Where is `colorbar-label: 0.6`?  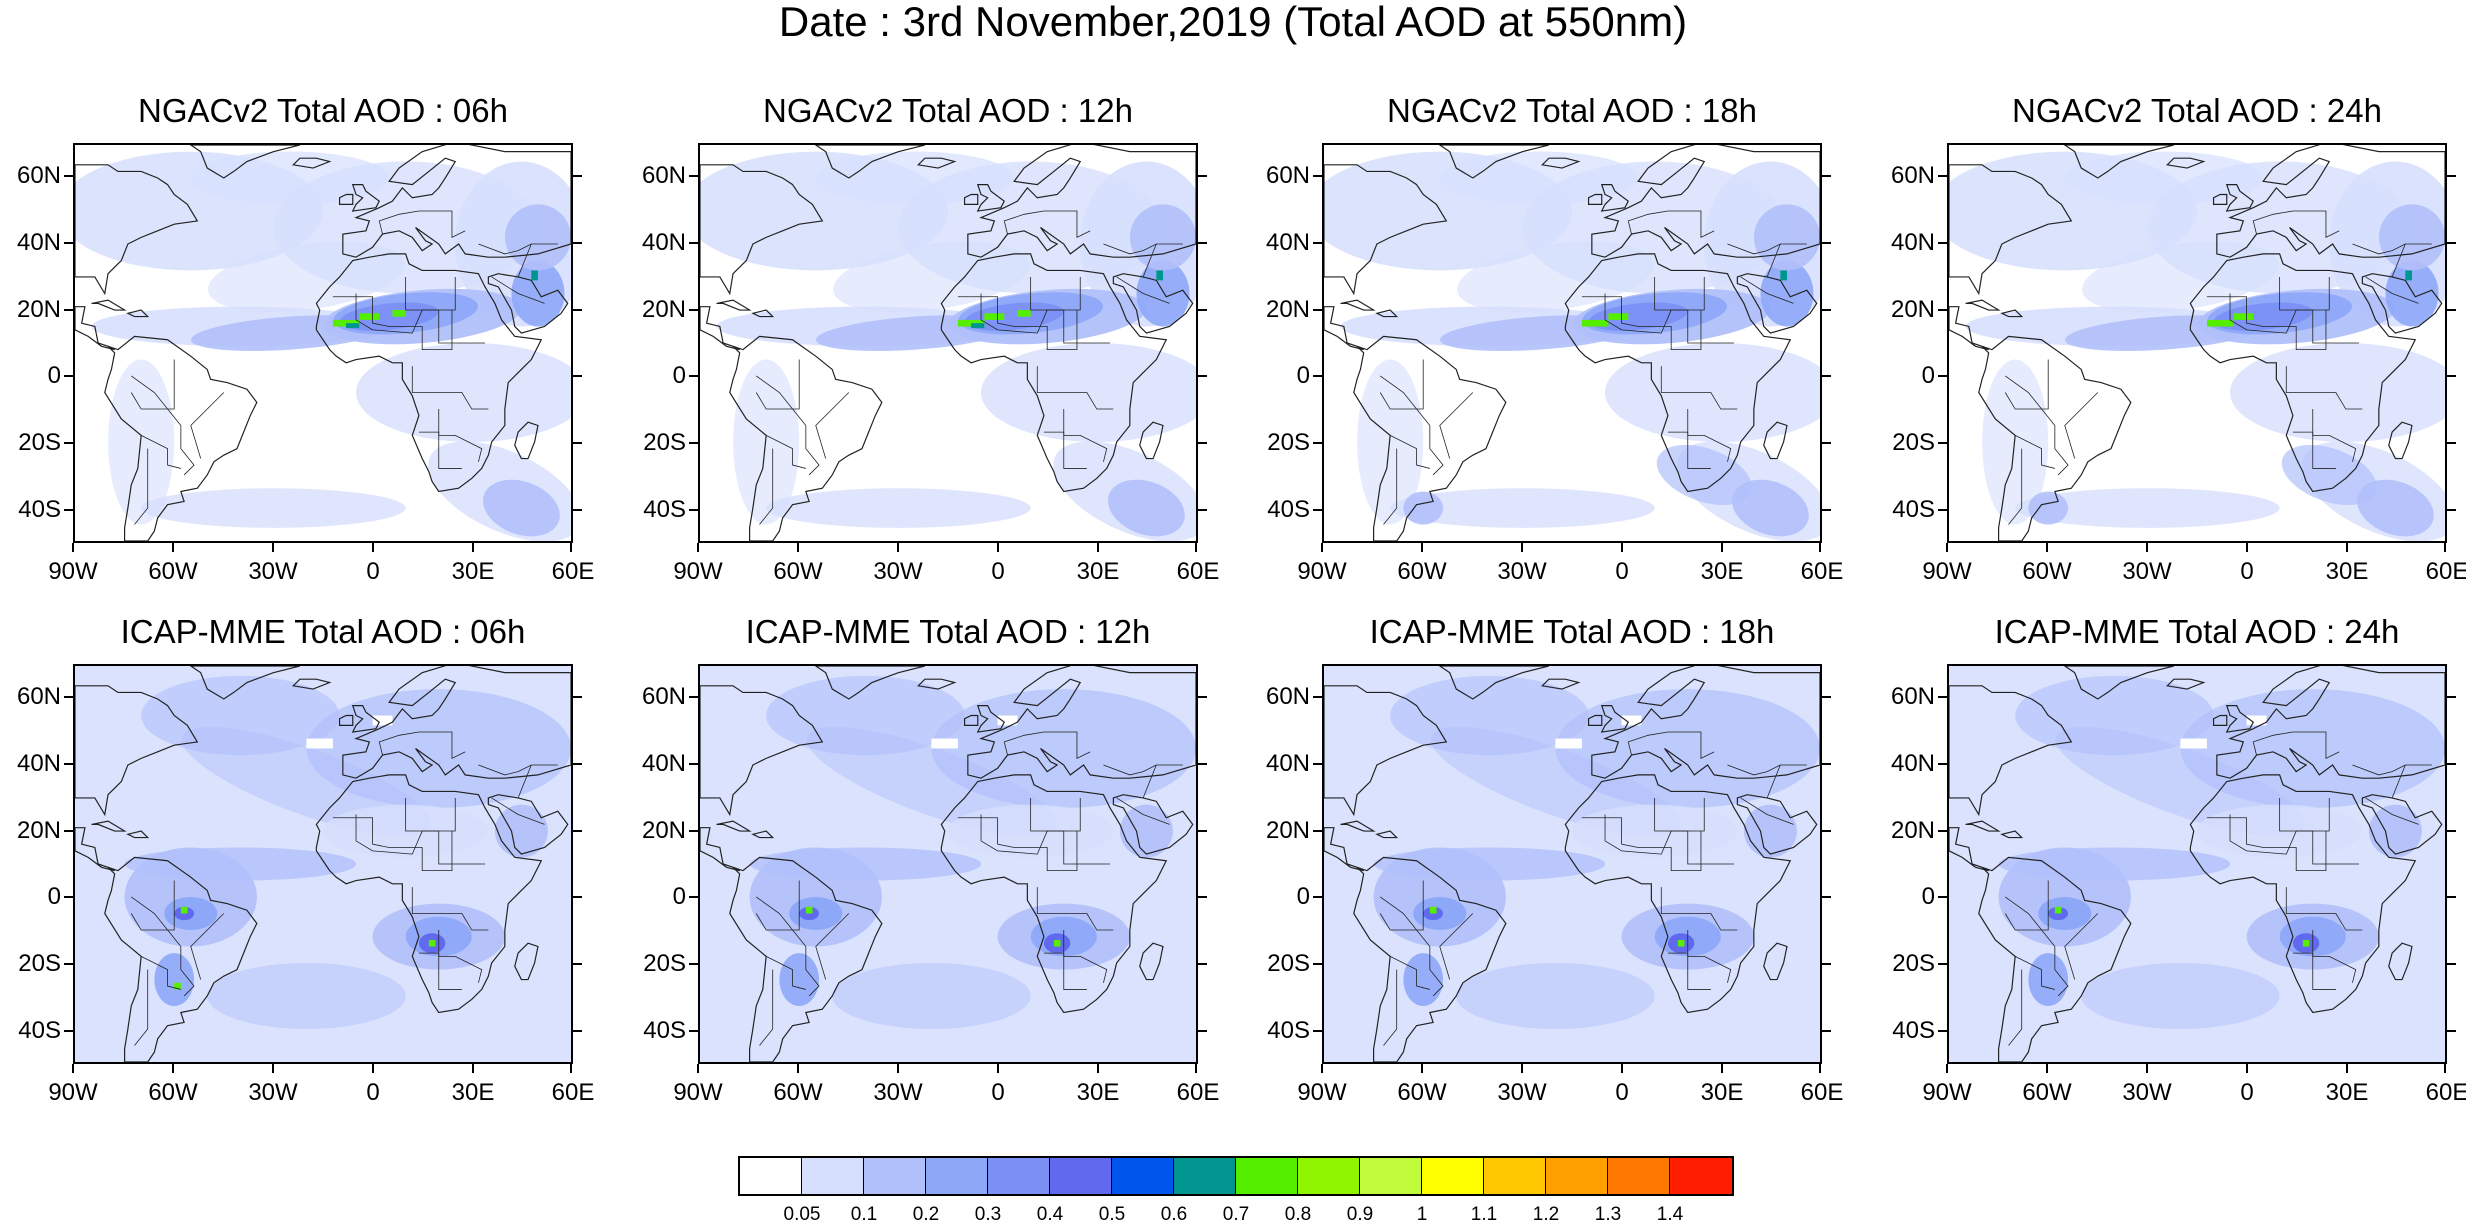
colorbar-label: 0.6 is located at coordinates (1174, 1214).